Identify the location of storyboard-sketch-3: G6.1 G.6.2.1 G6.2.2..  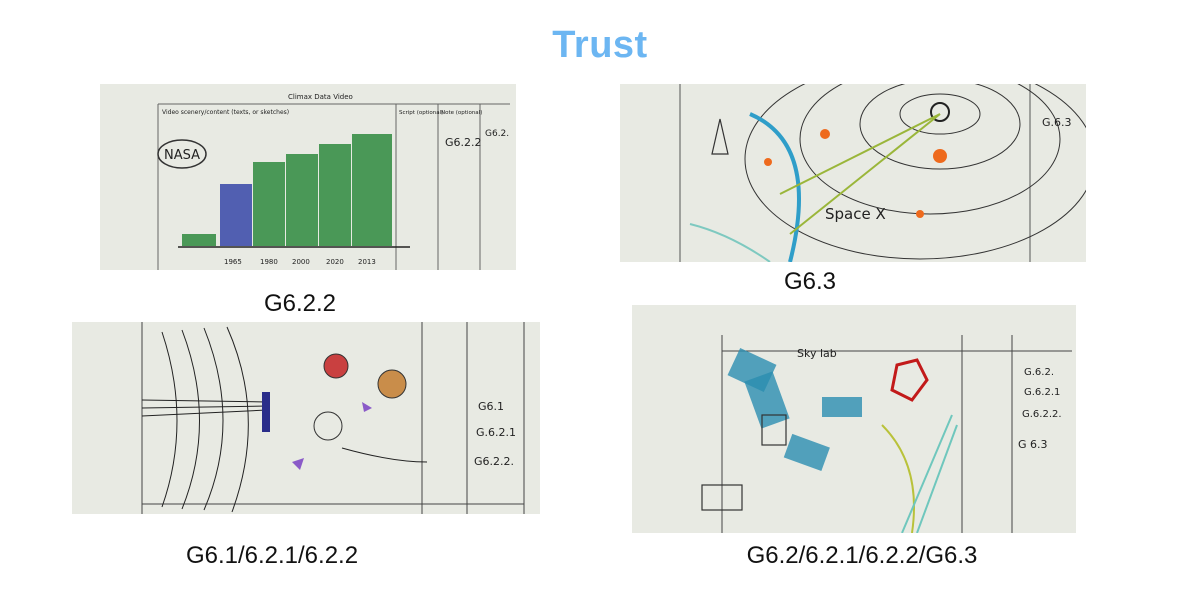
(306, 418).